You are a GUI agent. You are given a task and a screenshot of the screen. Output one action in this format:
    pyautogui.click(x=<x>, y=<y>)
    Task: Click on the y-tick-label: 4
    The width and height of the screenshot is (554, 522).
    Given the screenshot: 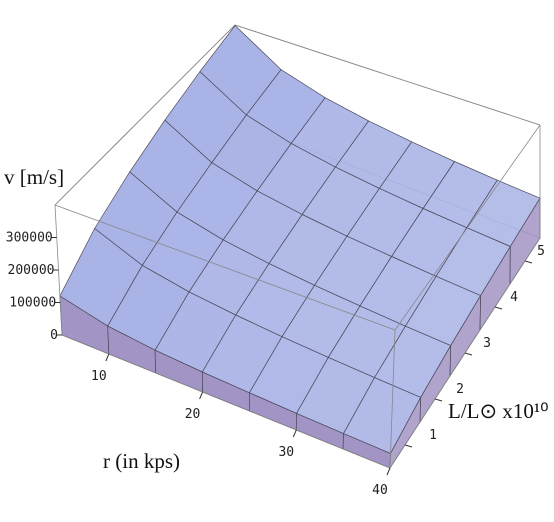 What is the action you would take?
    pyautogui.click(x=514, y=297)
    